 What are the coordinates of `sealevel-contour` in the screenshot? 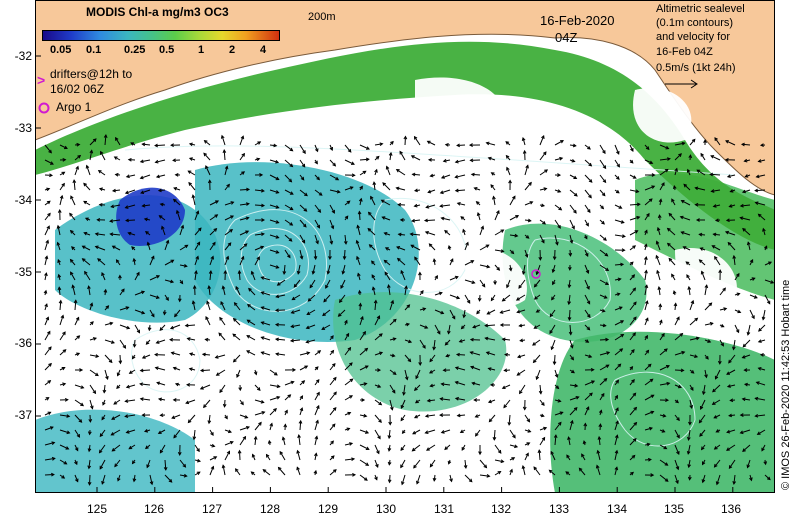 It's located at (274, 261).